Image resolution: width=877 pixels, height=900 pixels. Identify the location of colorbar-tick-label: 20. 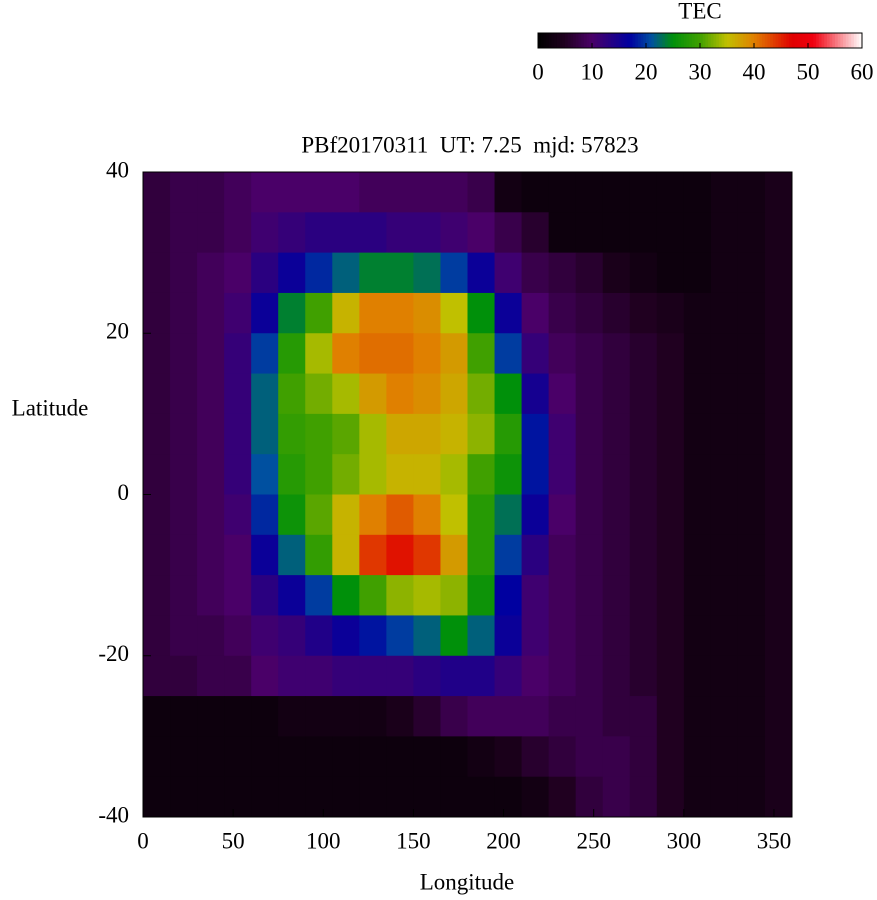
(646, 71).